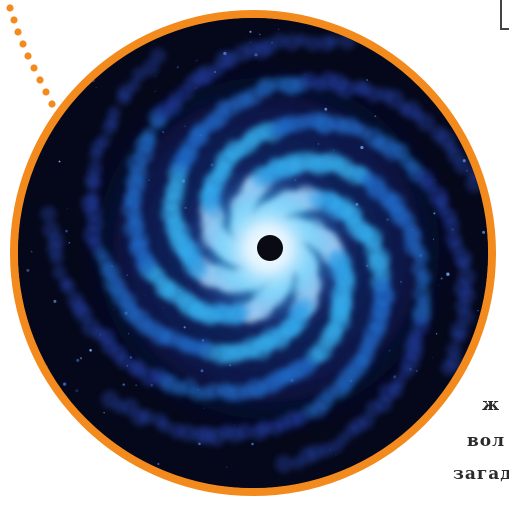  Describe the element at coordinates (491, 405) in the screenshot. I see `caption-line-1: ж` at that location.